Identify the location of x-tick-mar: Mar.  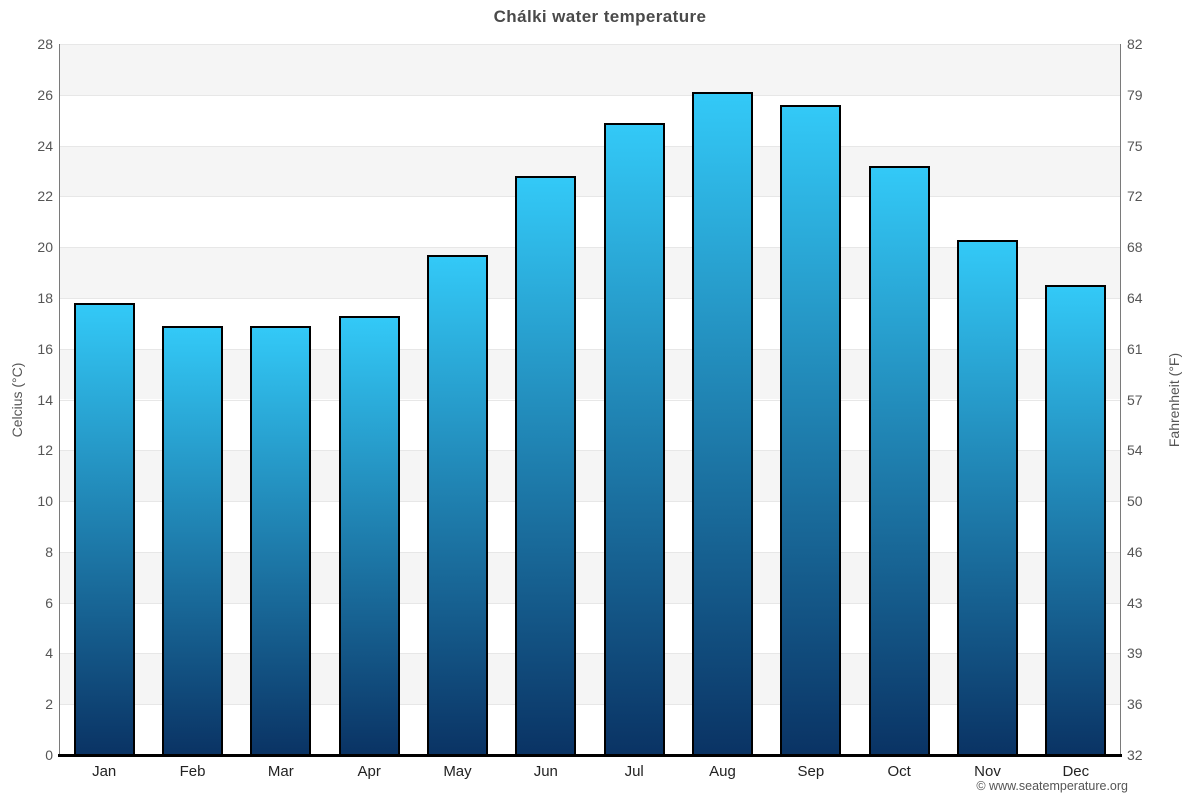
(280, 771).